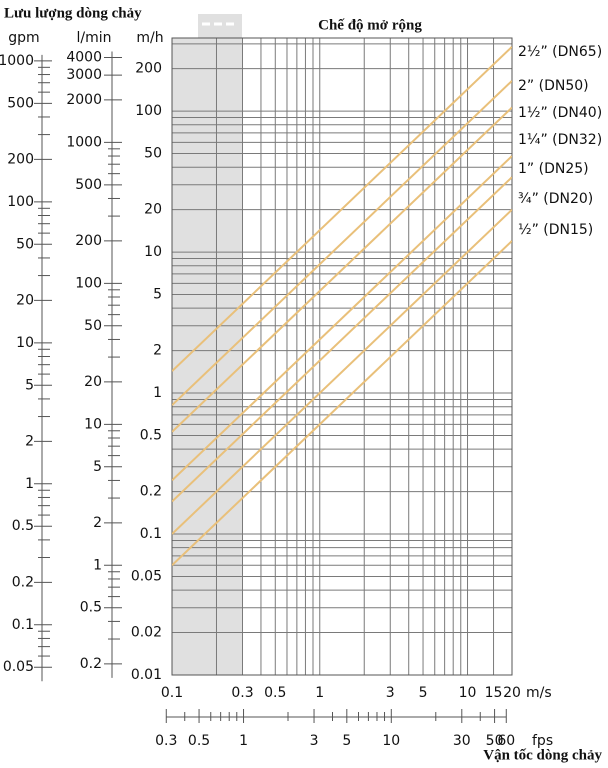 The width and height of the screenshot is (608, 768). What do you see at coordinates (25, 343) in the screenshot?
I see `gpm-tick-label: 10` at bounding box center [25, 343].